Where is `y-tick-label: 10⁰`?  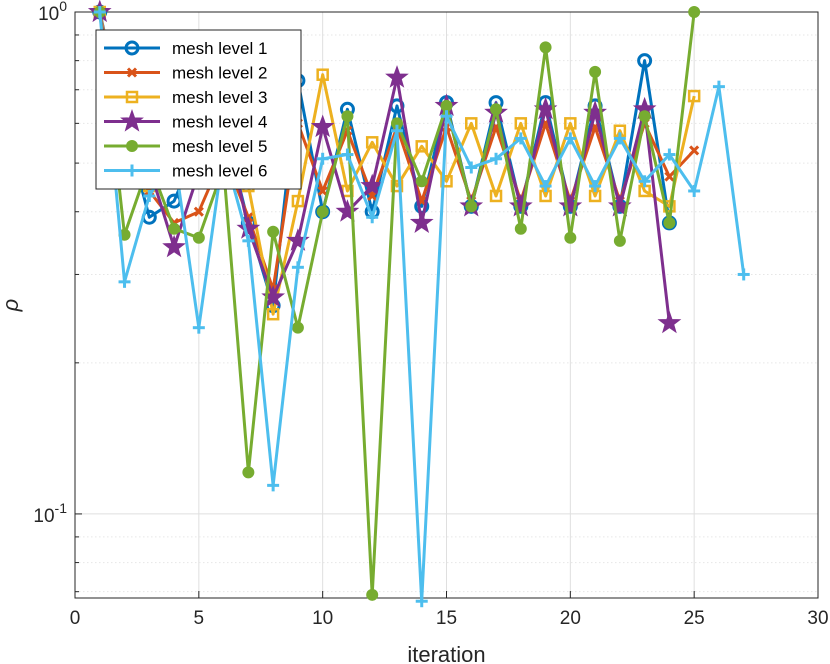
y-tick-label: 10⁰ is located at coordinates (52, 12).